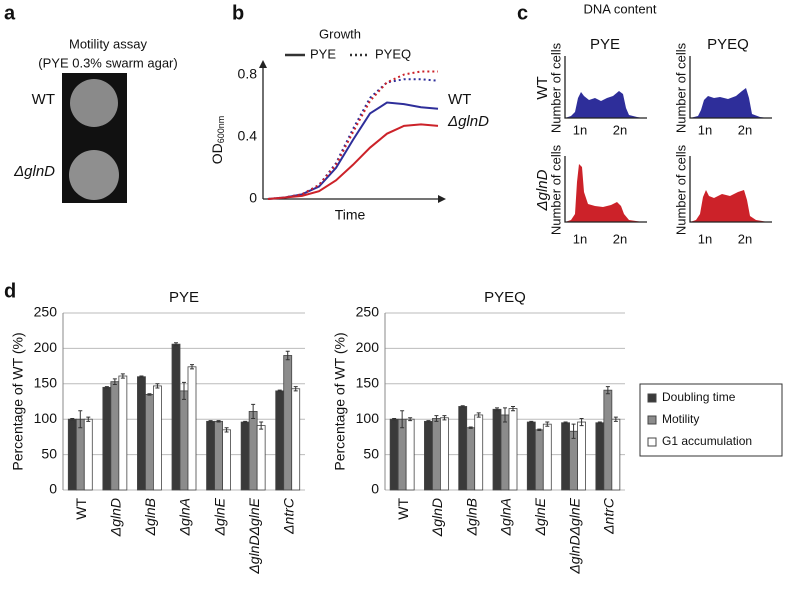  Describe the element at coordinates (620, 8) in the screenshot. I see `dna-title: DNA content` at that location.